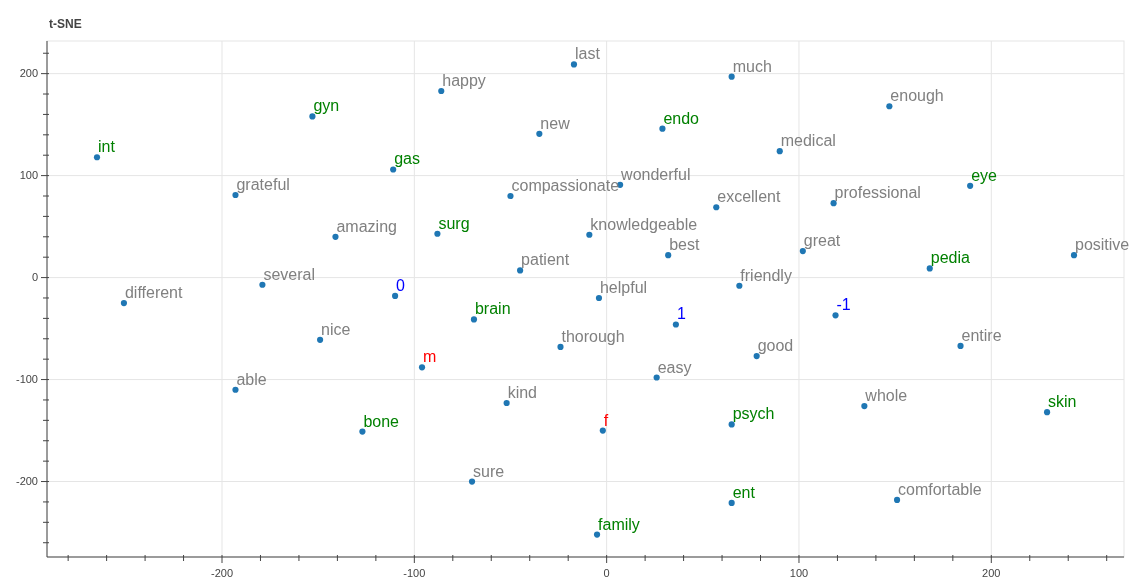  I want to click on annotation: new, so click(555, 123).